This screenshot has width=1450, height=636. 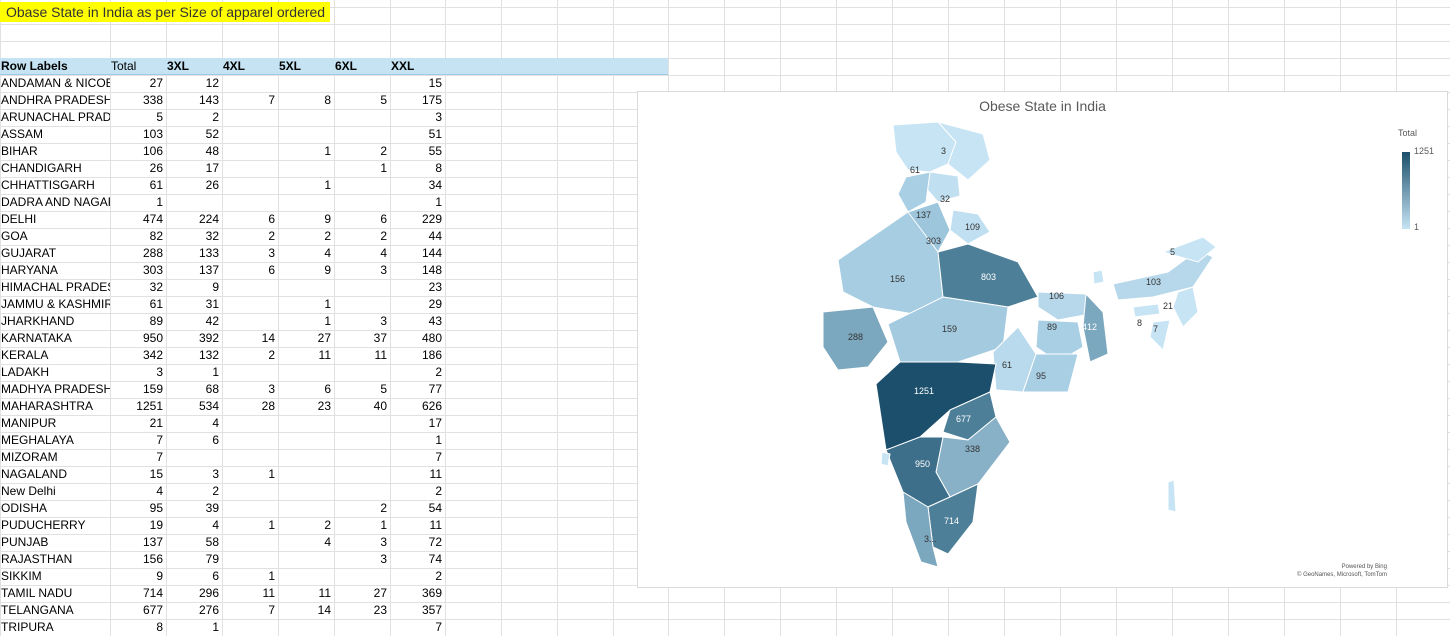 I want to click on table-value-cell: 74, so click(x=435, y=559).